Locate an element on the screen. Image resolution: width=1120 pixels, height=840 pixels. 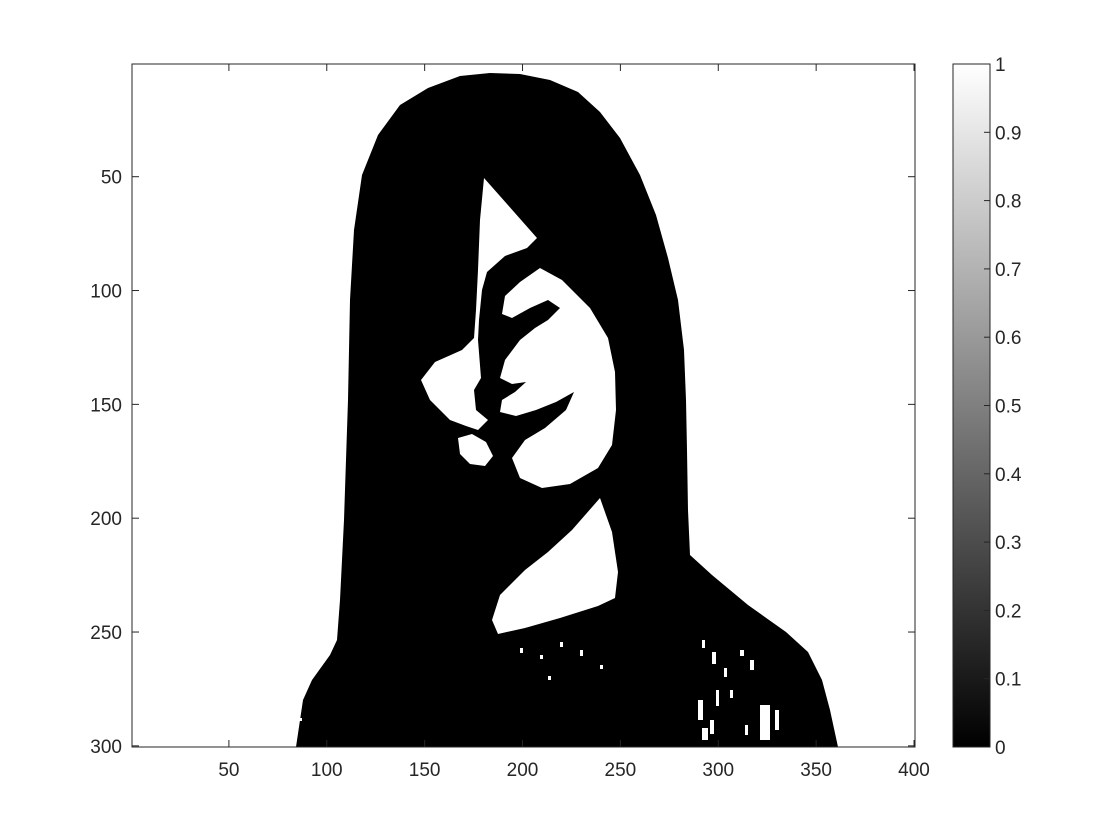
x-tick-label: 350 is located at coordinates (816, 770).